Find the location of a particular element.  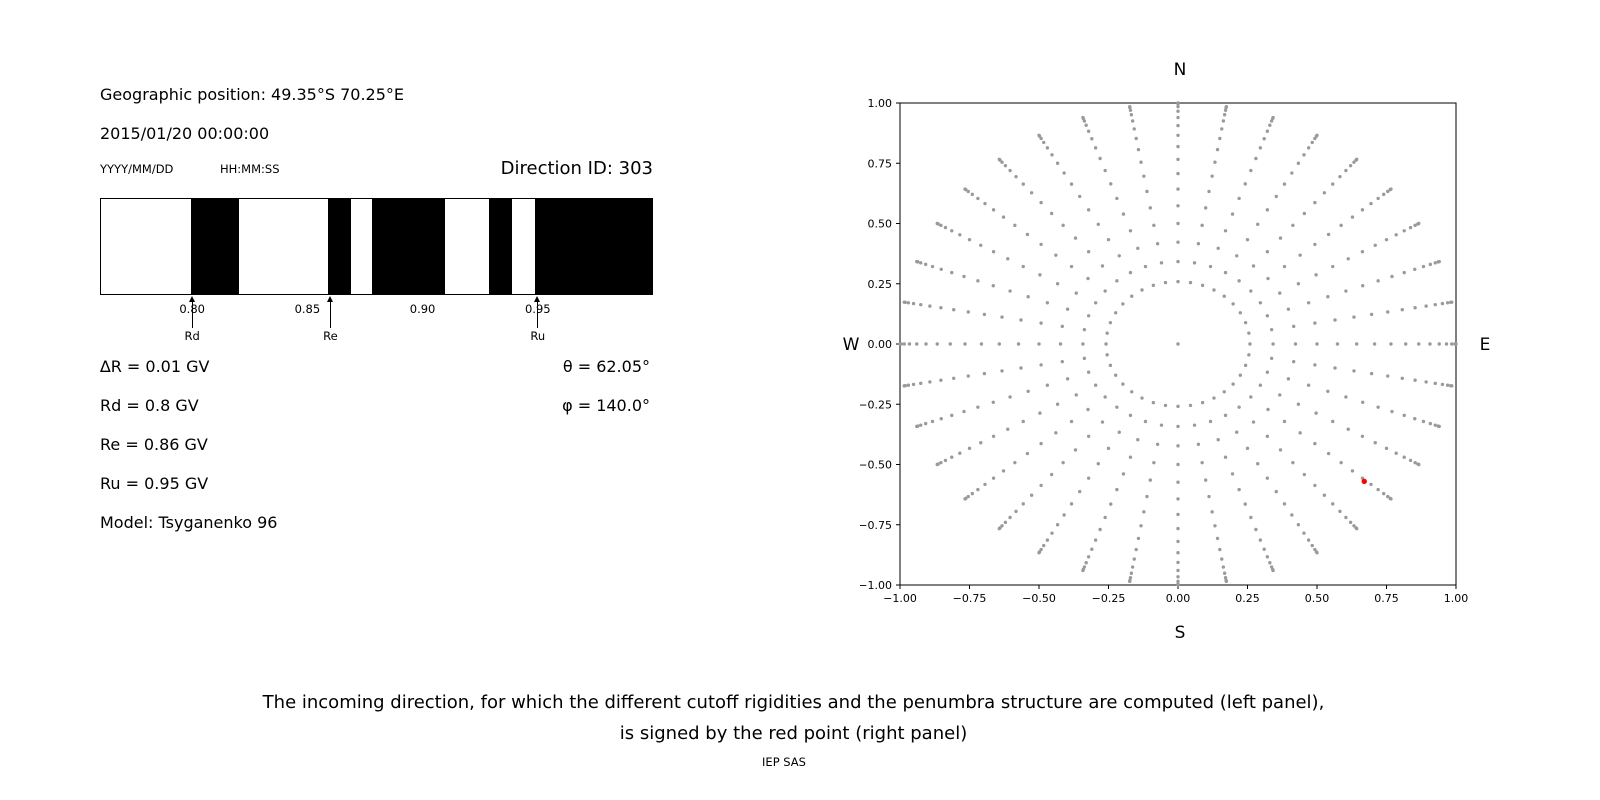

y-tick-label: 0.25 is located at coordinates (880, 284).